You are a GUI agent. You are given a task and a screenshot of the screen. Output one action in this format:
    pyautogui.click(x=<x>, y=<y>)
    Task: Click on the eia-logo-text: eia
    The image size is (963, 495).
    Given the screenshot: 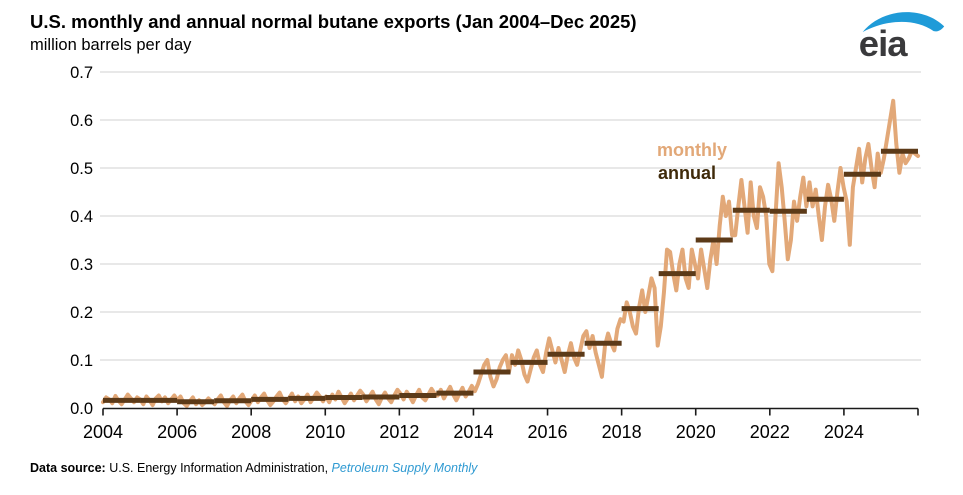 What is the action you would take?
    pyautogui.click(x=883, y=43)
    